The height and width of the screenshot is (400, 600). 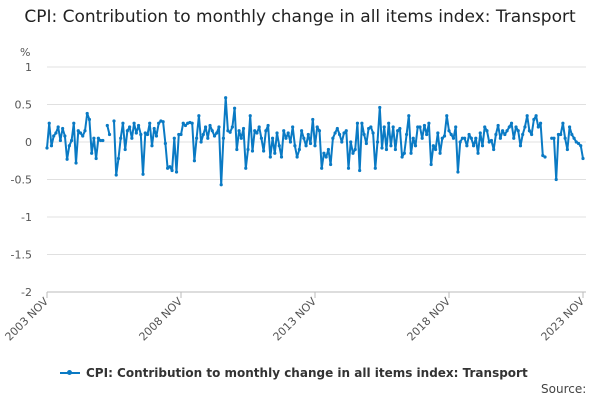 I want to click on y-tick-label: 0.5, so click(x=24, y=105).